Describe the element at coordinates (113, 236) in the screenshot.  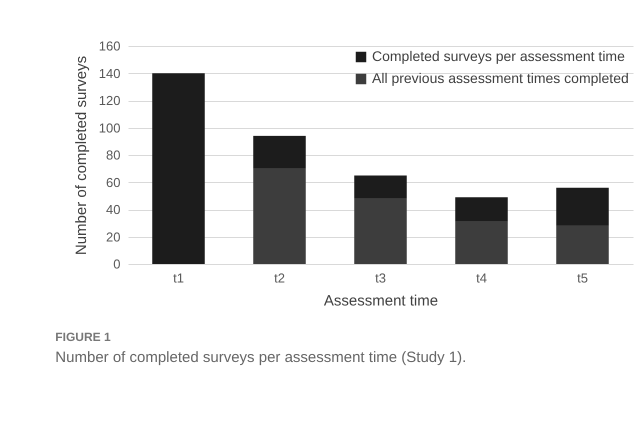
I see `y-tick-label: 20` at that location.